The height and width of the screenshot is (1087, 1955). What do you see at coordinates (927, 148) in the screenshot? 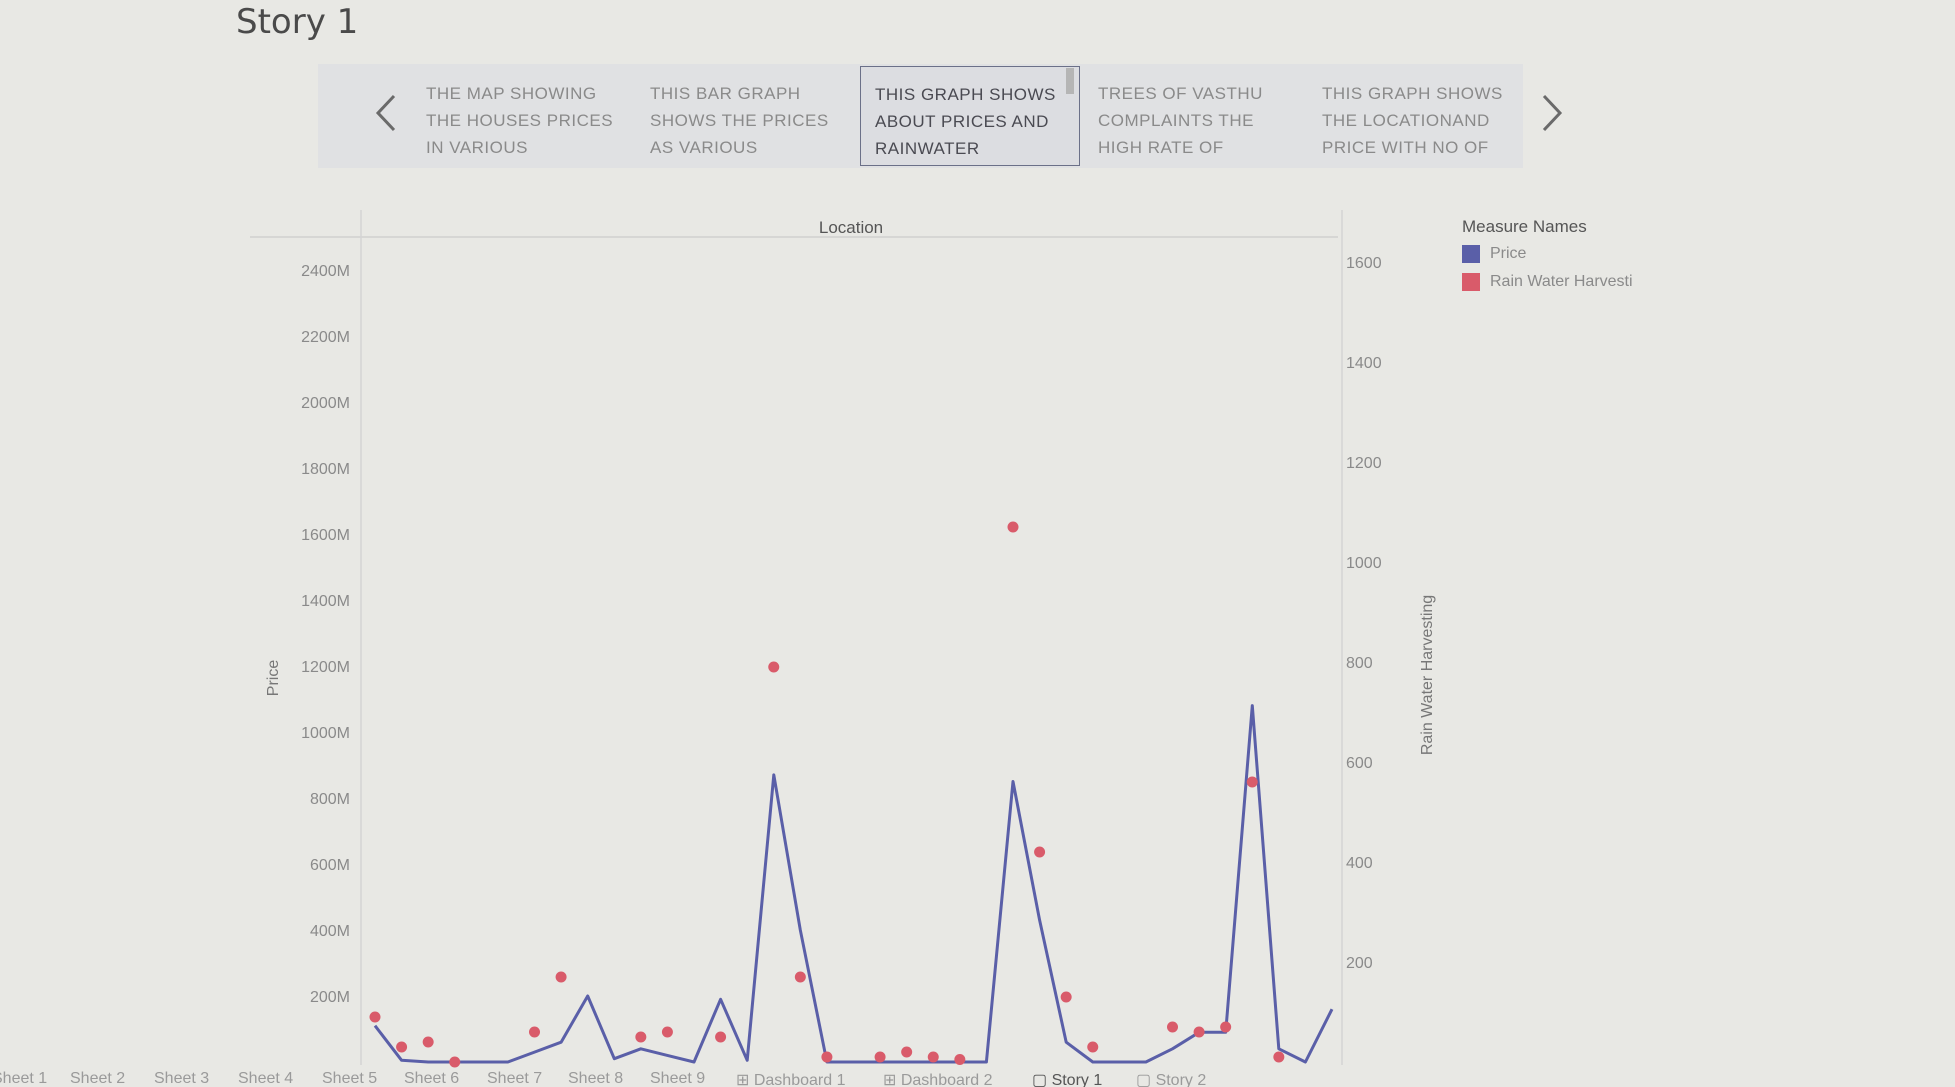
I see `story-point-line: RAINWATER` at bounding box center [927, 148].